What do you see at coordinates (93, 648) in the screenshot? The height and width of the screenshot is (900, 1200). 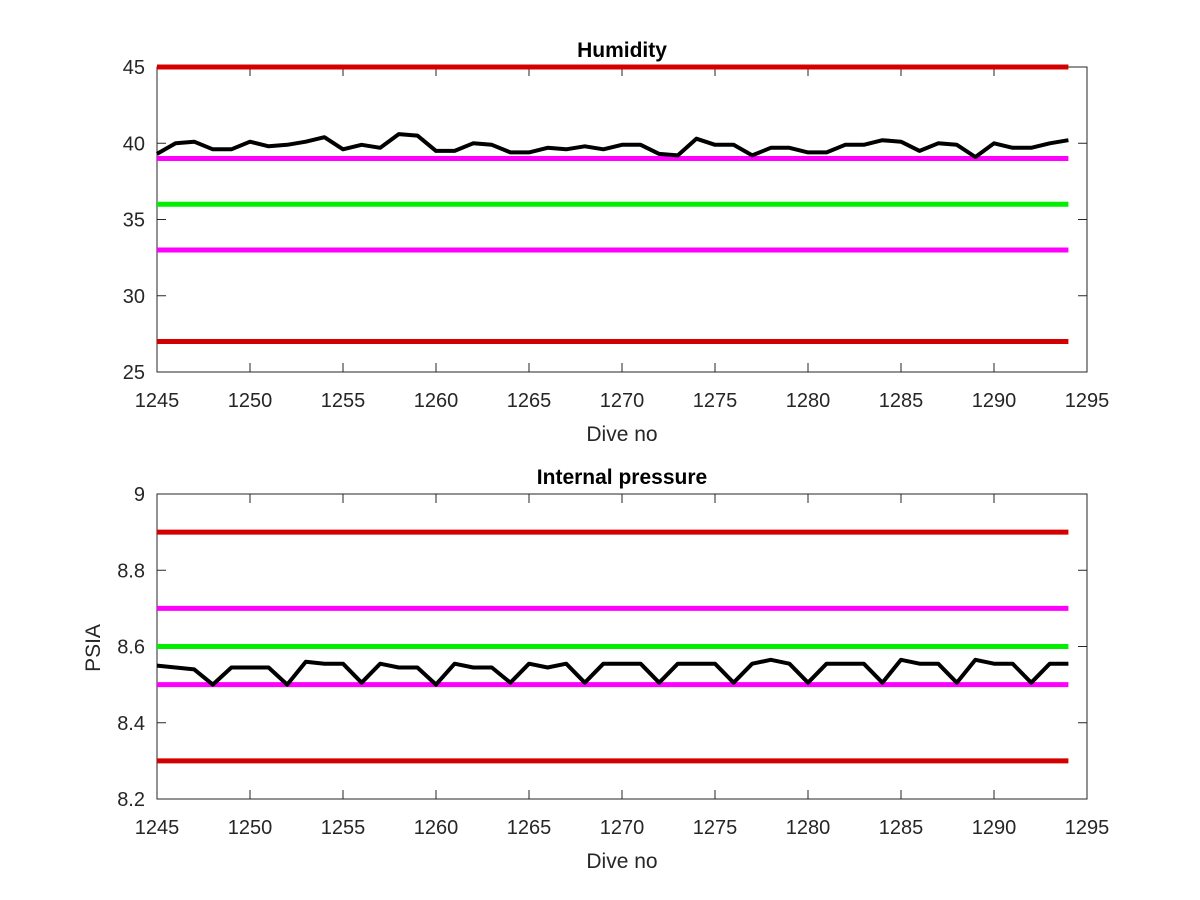 I see `y-axis-label: PSIA` at bounding box center [93, 648].